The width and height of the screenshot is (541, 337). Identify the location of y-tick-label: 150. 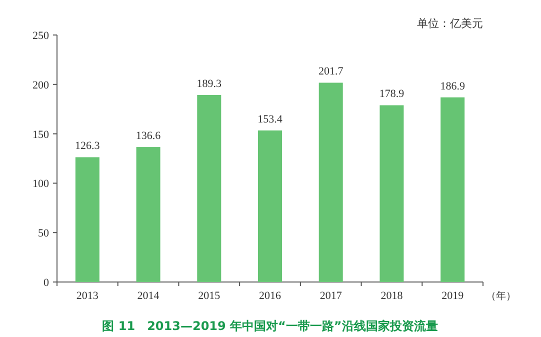
(41, 134).